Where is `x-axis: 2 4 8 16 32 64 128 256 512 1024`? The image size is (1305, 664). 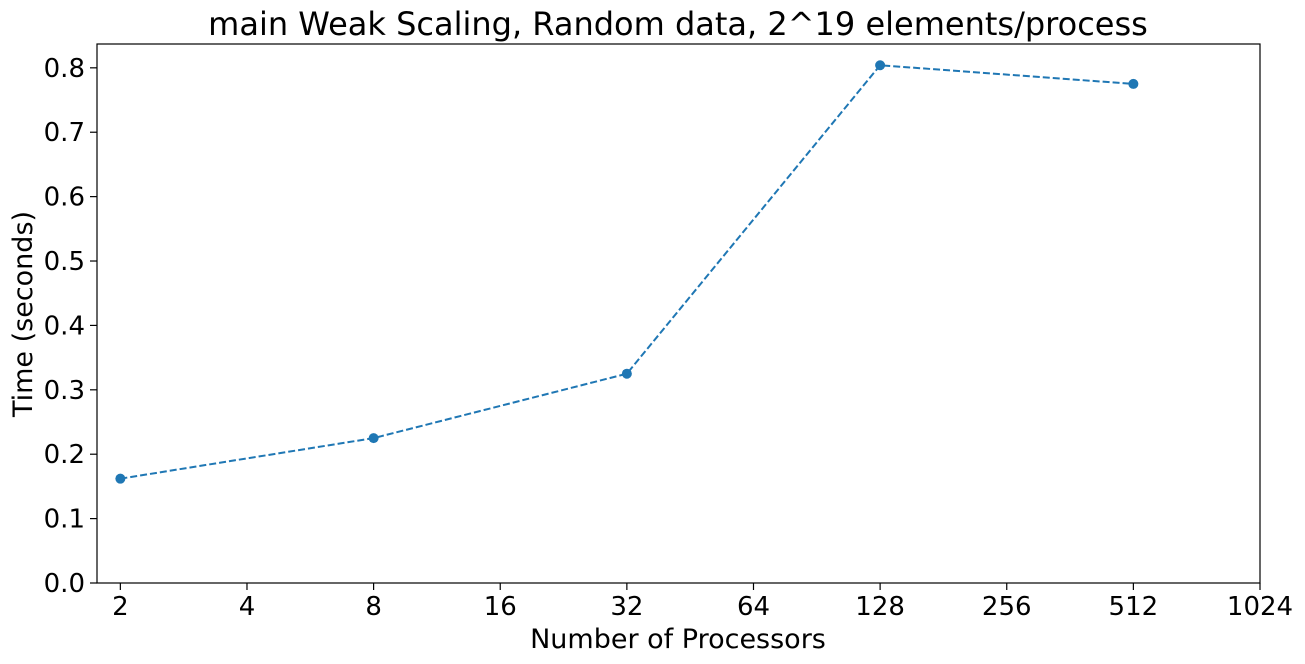
x-axis: 2 4 8 16 32 64 128 256 512 1024 is located at coordinates (702, 602).